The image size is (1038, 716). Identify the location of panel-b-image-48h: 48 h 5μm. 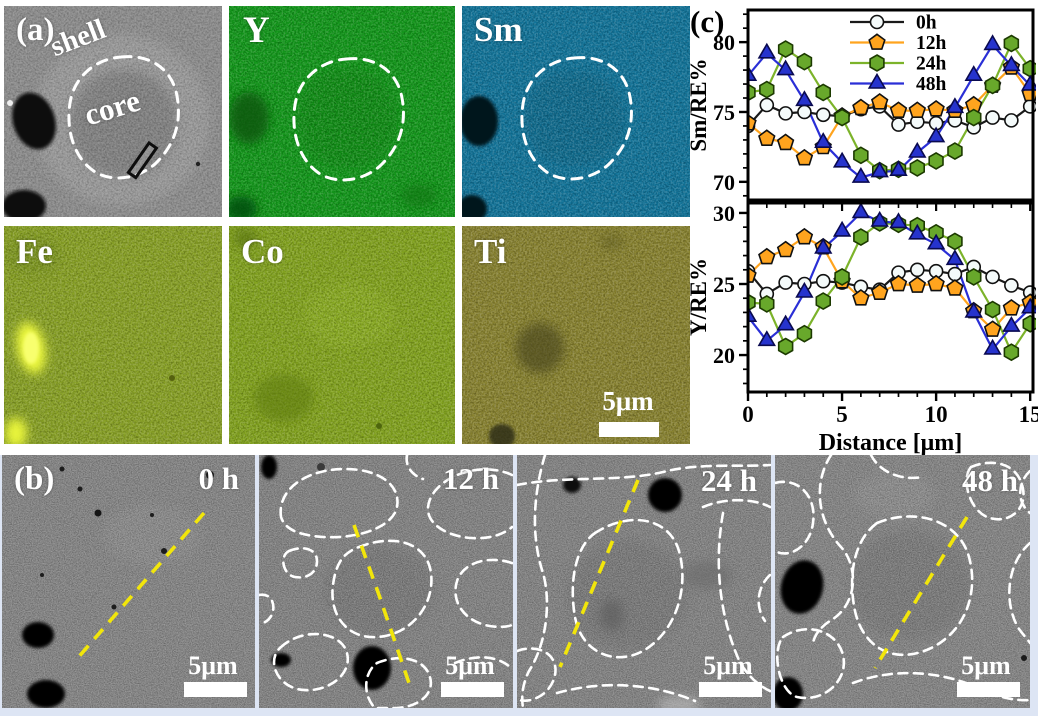
(902, 581).